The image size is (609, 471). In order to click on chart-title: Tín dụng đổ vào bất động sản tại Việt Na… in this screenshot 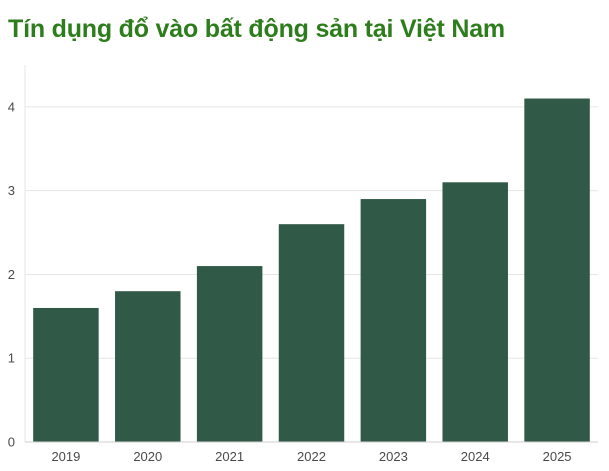, I will do `click(256, 29)`.